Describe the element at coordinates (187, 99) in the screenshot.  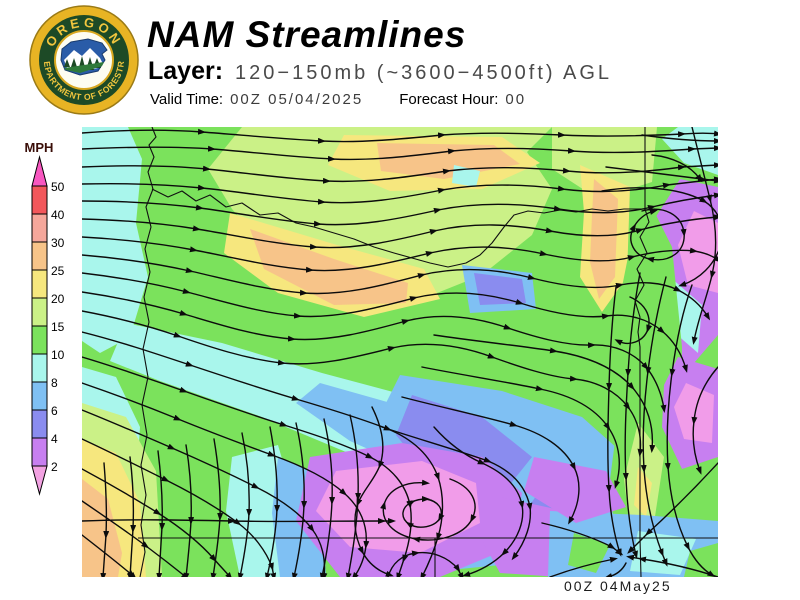
I see `valid-time-label: Valid Time:` at that location.